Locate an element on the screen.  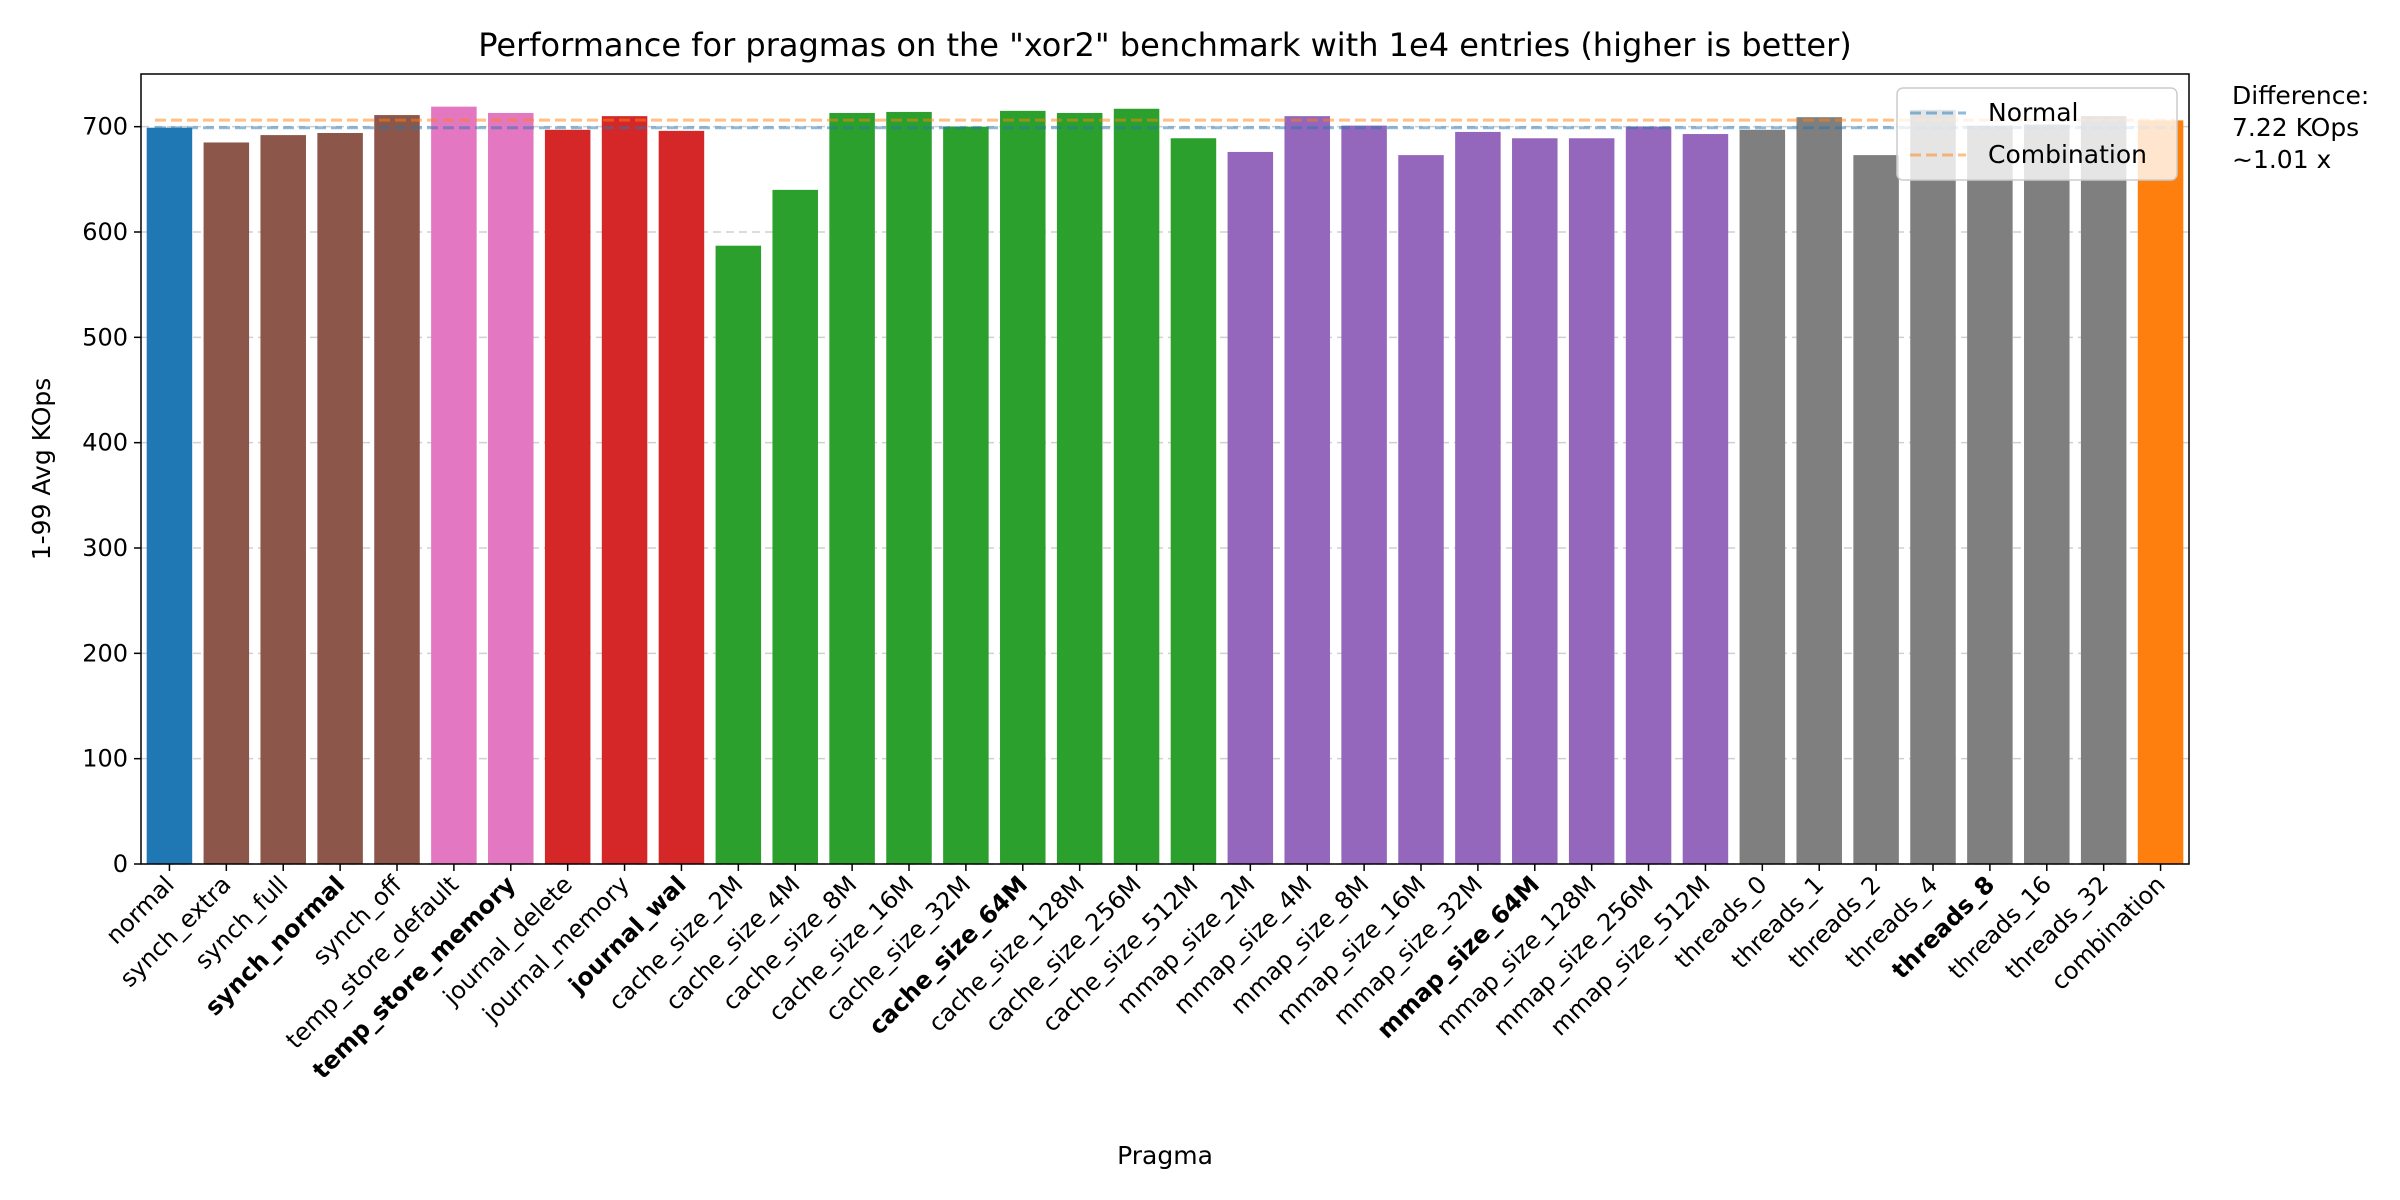
y-tick-label: 200 is located at coordinates (105, 653).